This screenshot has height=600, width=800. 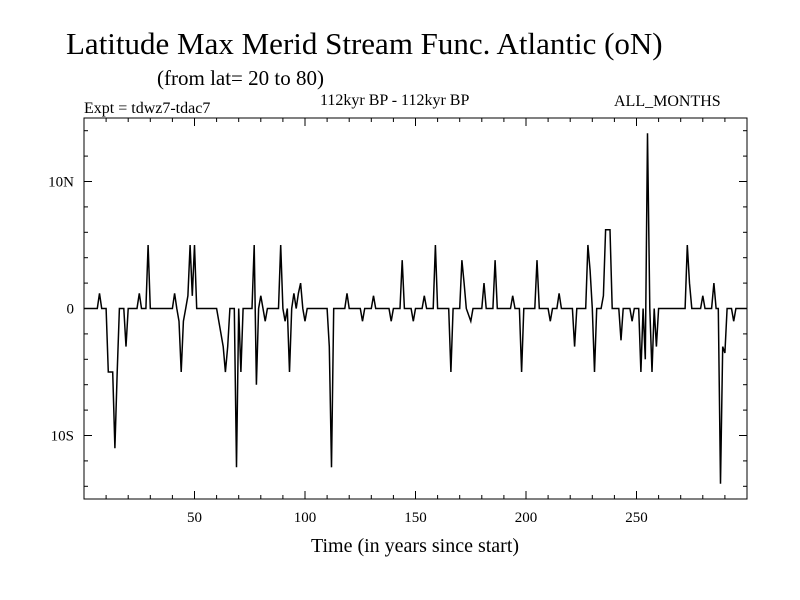 I want to click on y-tick-label: 10S, so click(x=62, y=437).